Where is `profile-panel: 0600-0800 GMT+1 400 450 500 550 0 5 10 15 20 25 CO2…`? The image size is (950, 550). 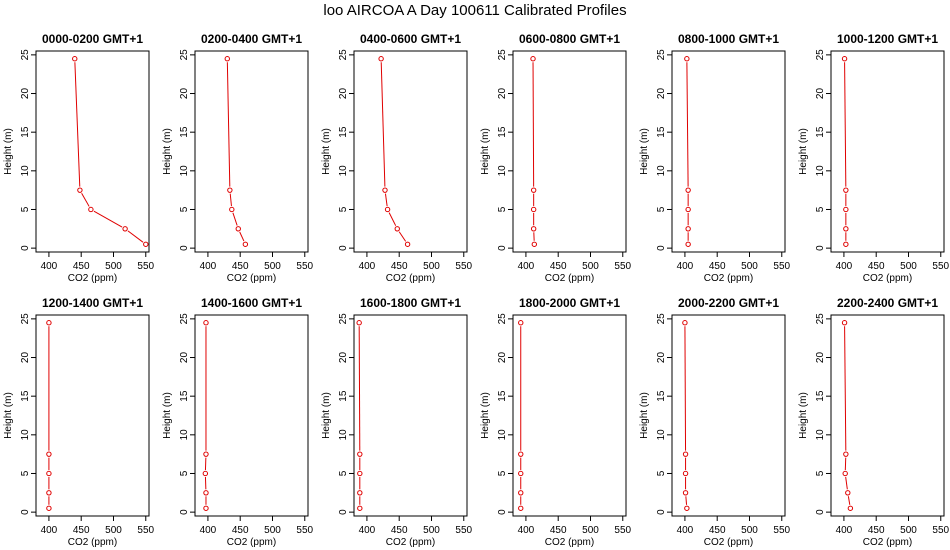
profile-panel: 0600-0800 GMT+1 400 450 500 550 0 5 10 15 20 25 CO2… is located at coordinates (556, 158).